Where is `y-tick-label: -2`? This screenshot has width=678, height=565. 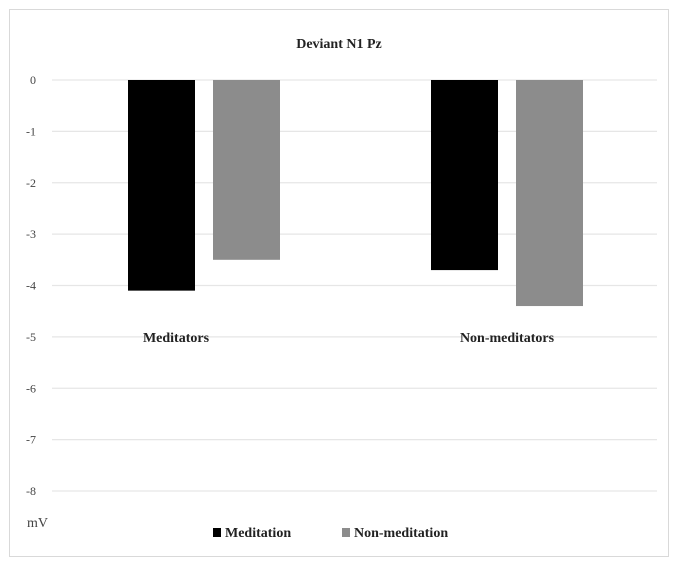
y-tick-label: -2 is located at coordinates (31, 183).